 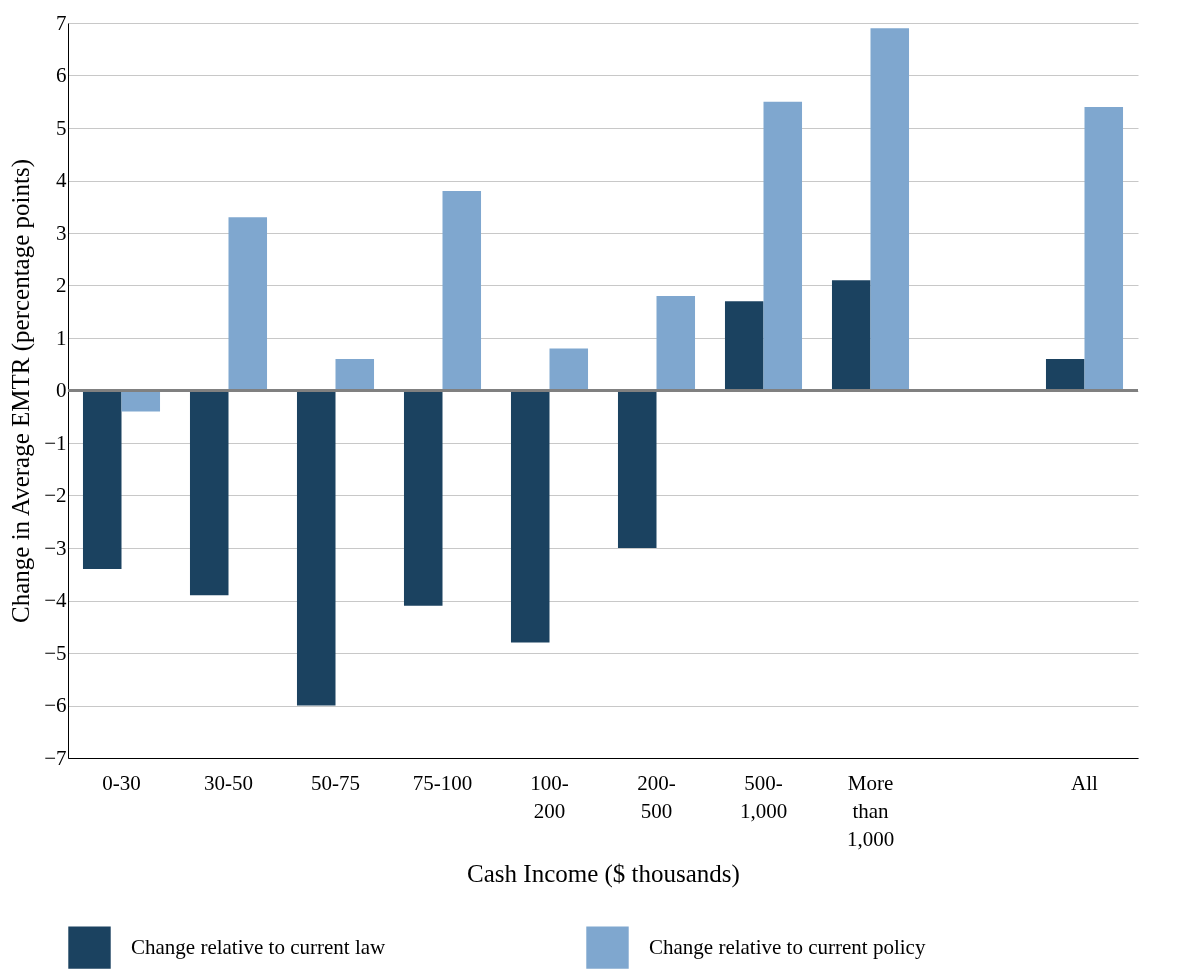 What do you see at coordinates (61, 75) in the screenshot?
I see `y-tick-label: 6` at bounding box center [61, 75].